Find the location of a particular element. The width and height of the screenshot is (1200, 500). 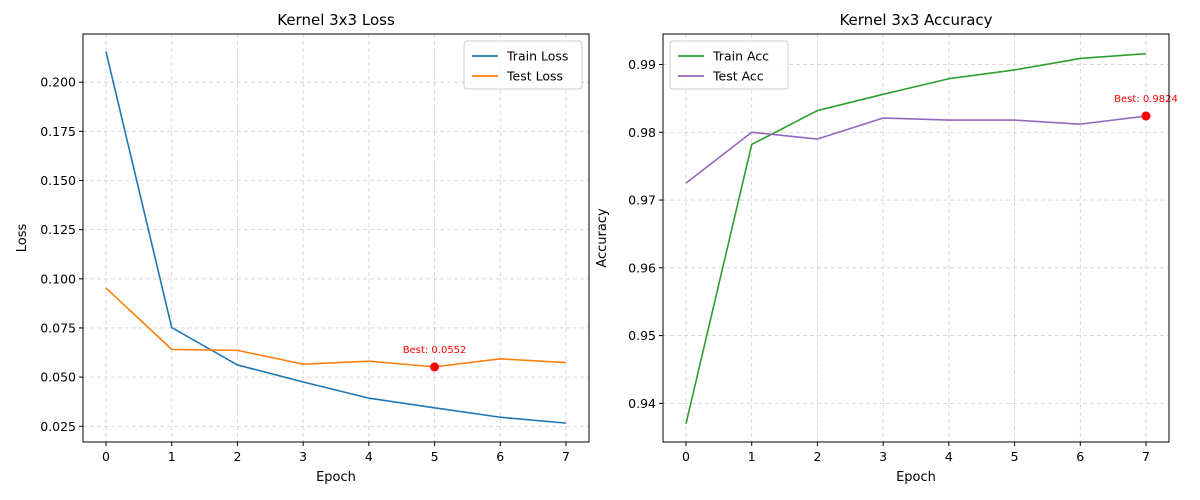

series-line-test-acc is located at coordinates (916, 149).